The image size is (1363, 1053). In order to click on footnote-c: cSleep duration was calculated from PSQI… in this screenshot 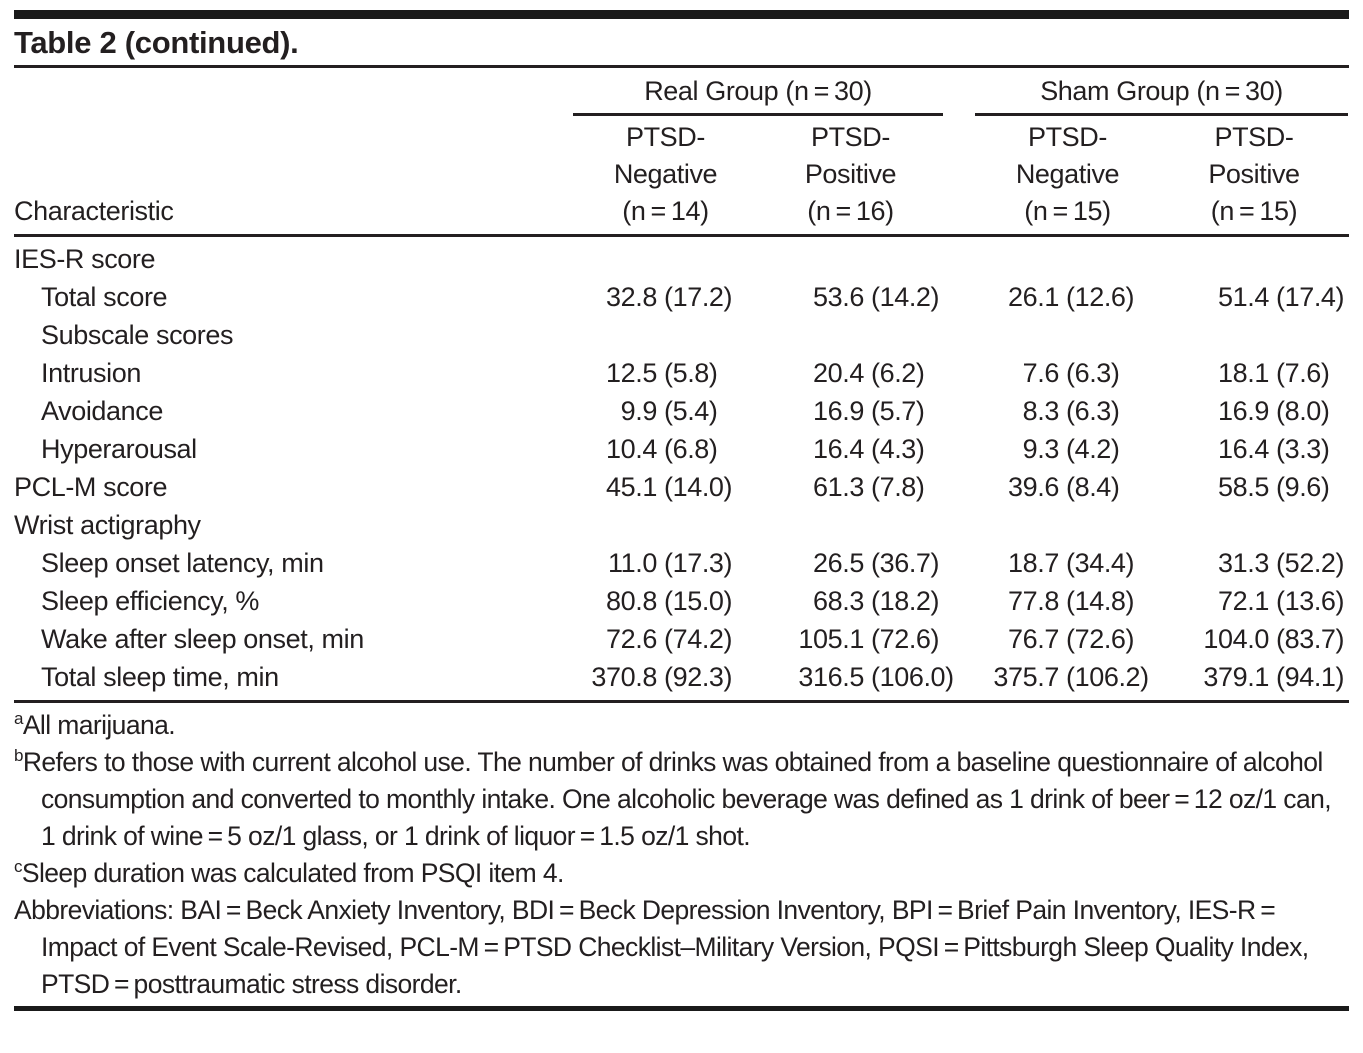, I will do `click(681, 873)`.